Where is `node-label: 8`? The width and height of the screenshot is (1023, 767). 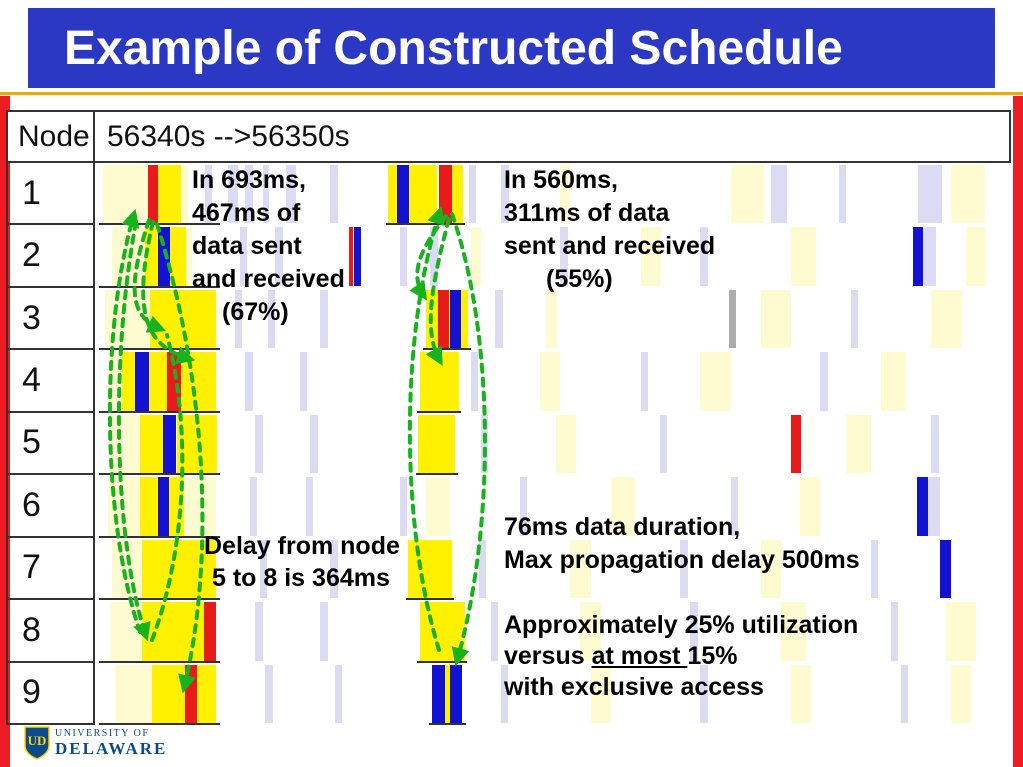 node-label: 8 is located at coordinates (50, 631).